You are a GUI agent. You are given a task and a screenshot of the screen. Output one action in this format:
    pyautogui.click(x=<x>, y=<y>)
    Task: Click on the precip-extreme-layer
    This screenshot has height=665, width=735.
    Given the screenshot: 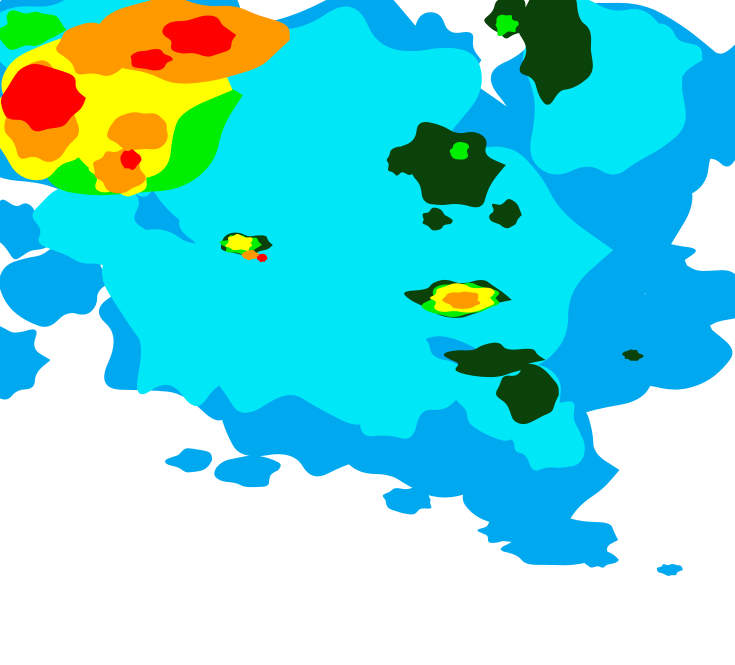 What is the action you would take?
    pyautogui.click(x=134, y=139)
    